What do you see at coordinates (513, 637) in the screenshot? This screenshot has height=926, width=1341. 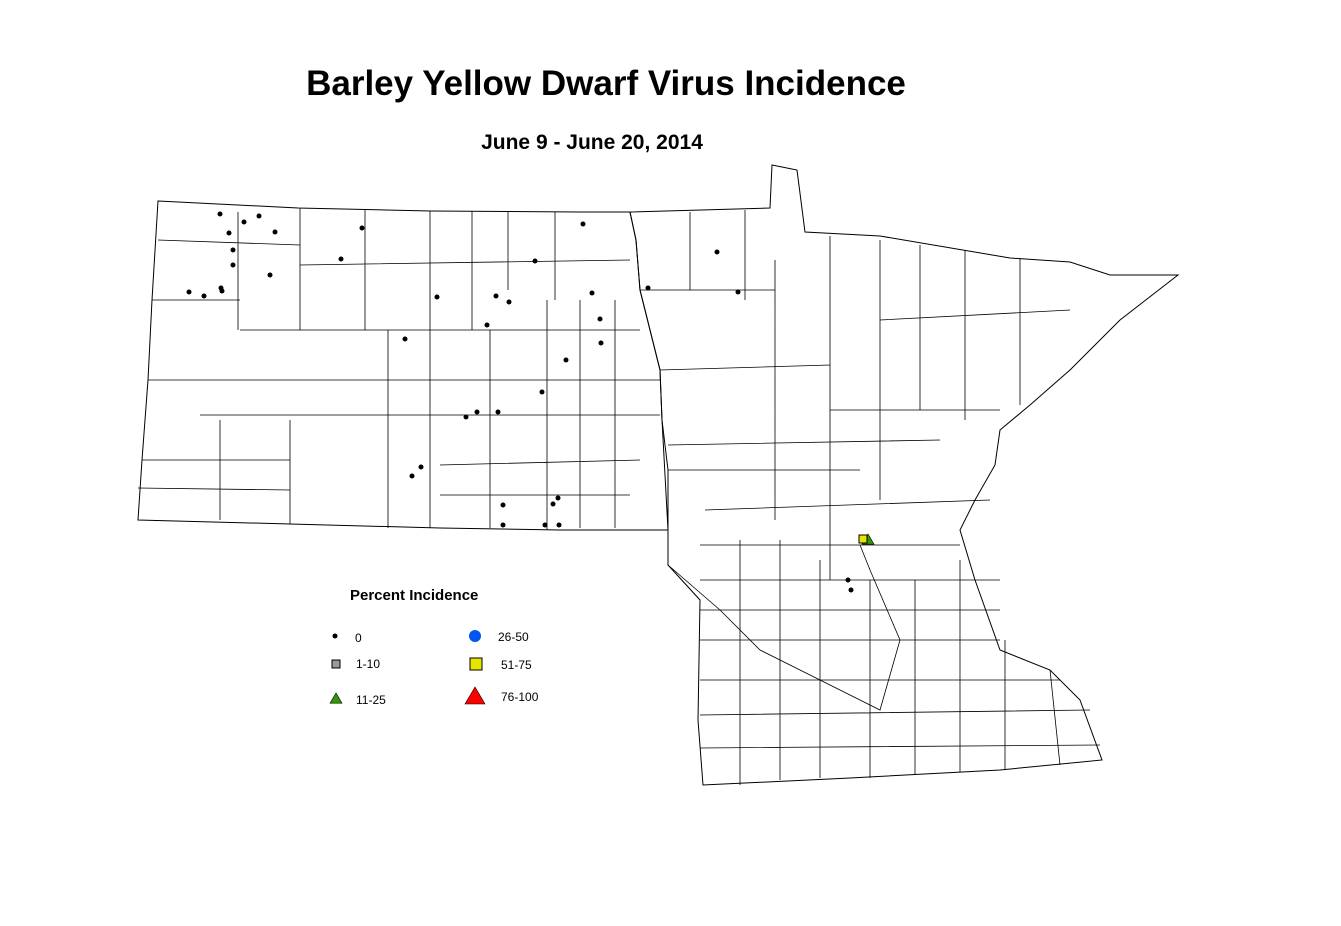 I see `legend-label-26-50: 26-50` at bounding box center [513, 637].